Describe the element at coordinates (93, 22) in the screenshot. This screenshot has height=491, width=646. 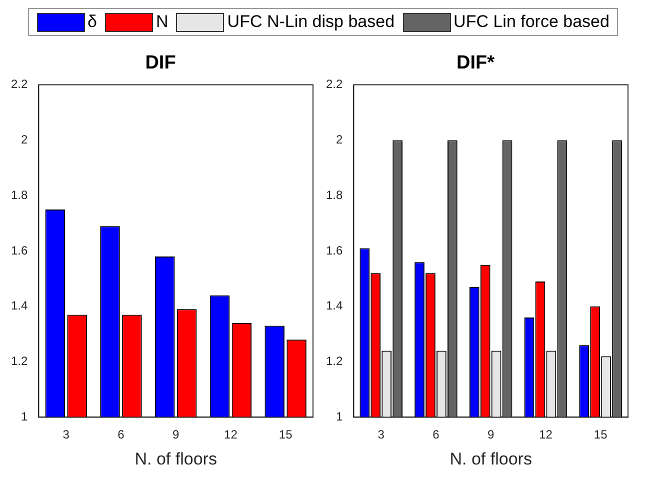
I see `legend-label: δ` at that location.